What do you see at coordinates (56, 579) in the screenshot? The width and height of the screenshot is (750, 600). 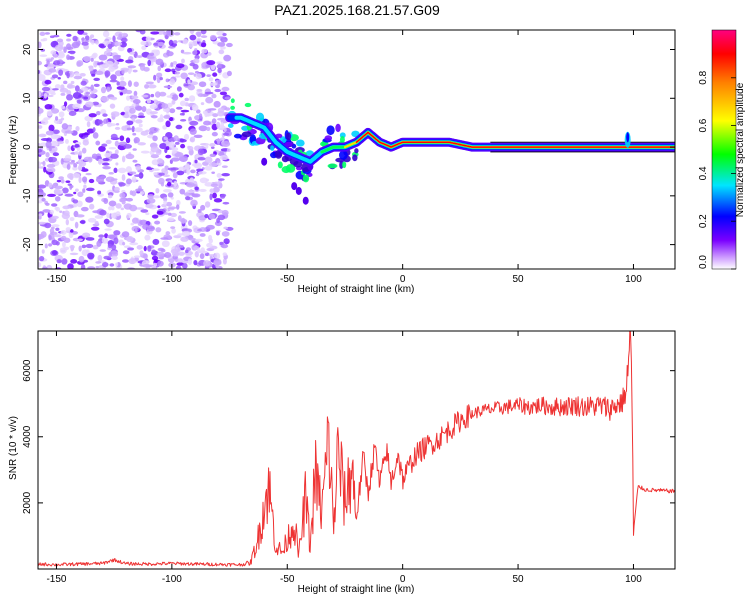 I see `snr-xtick-label: -150` at bounding box center [56, 579].